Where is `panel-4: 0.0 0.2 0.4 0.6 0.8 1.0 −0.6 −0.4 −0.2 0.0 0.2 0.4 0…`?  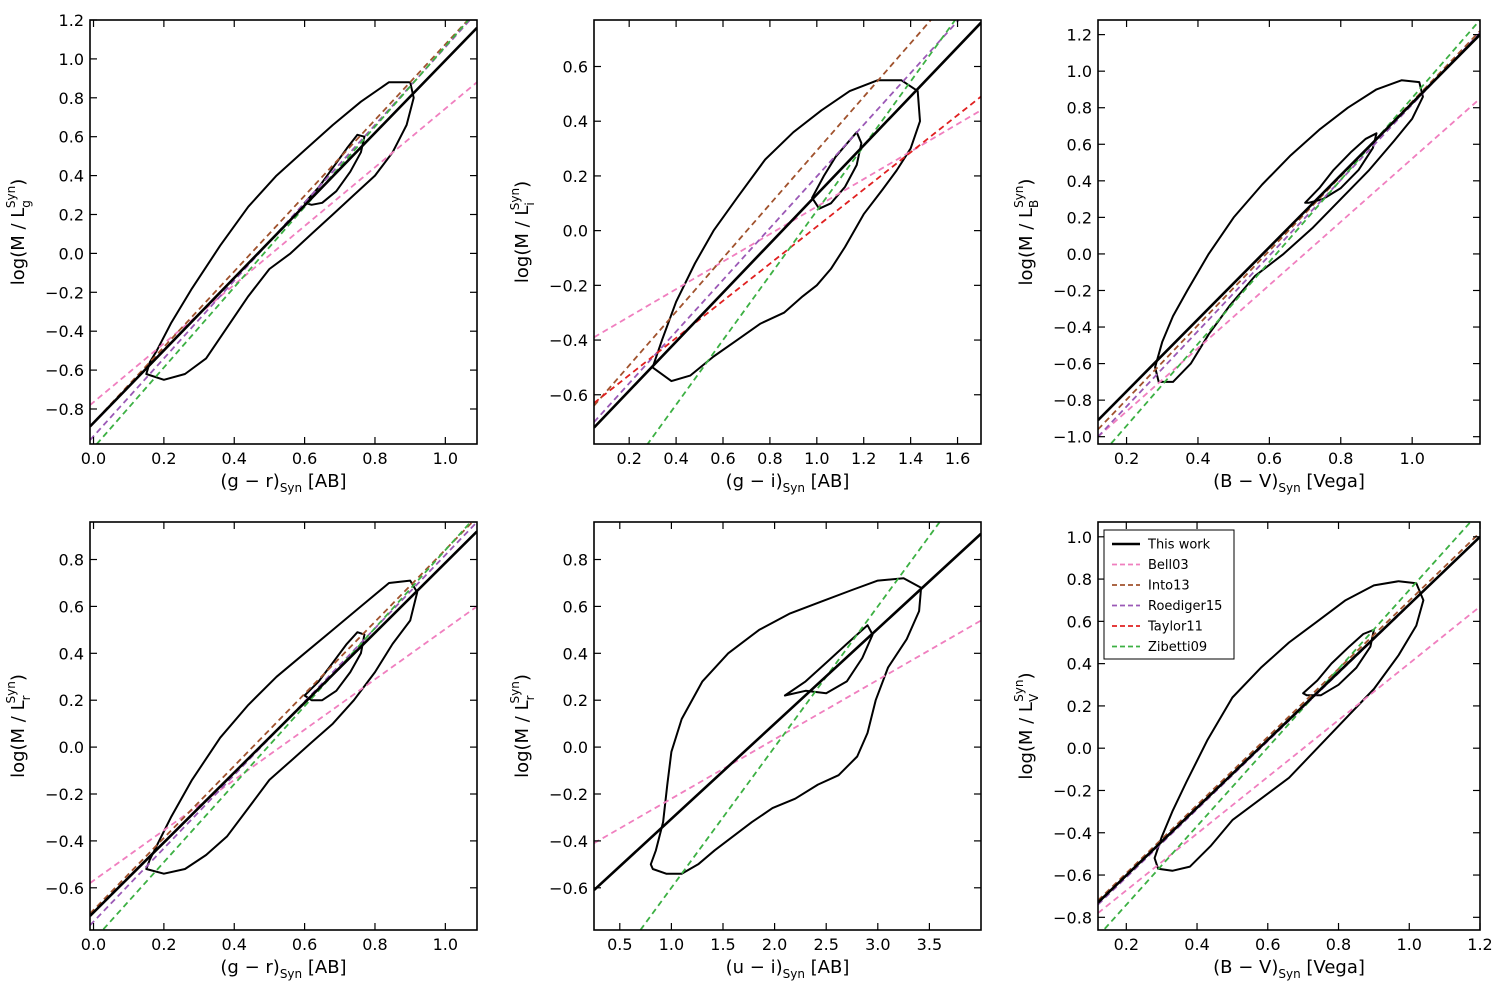 panel-4: 0.0 0.2 0.4 0.6 0.8 1.0 −0.6 −0.4 −0.2 0.0 0.2 0.4 0… is located at coordinates (241, 751).